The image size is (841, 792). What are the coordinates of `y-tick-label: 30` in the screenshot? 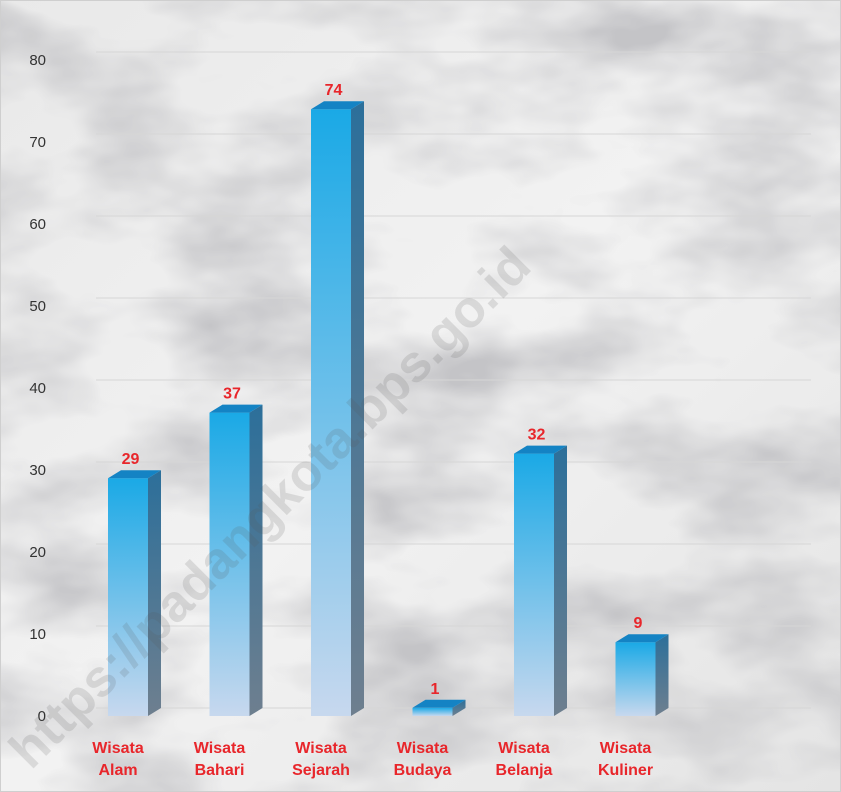 It's located at (37, 470).